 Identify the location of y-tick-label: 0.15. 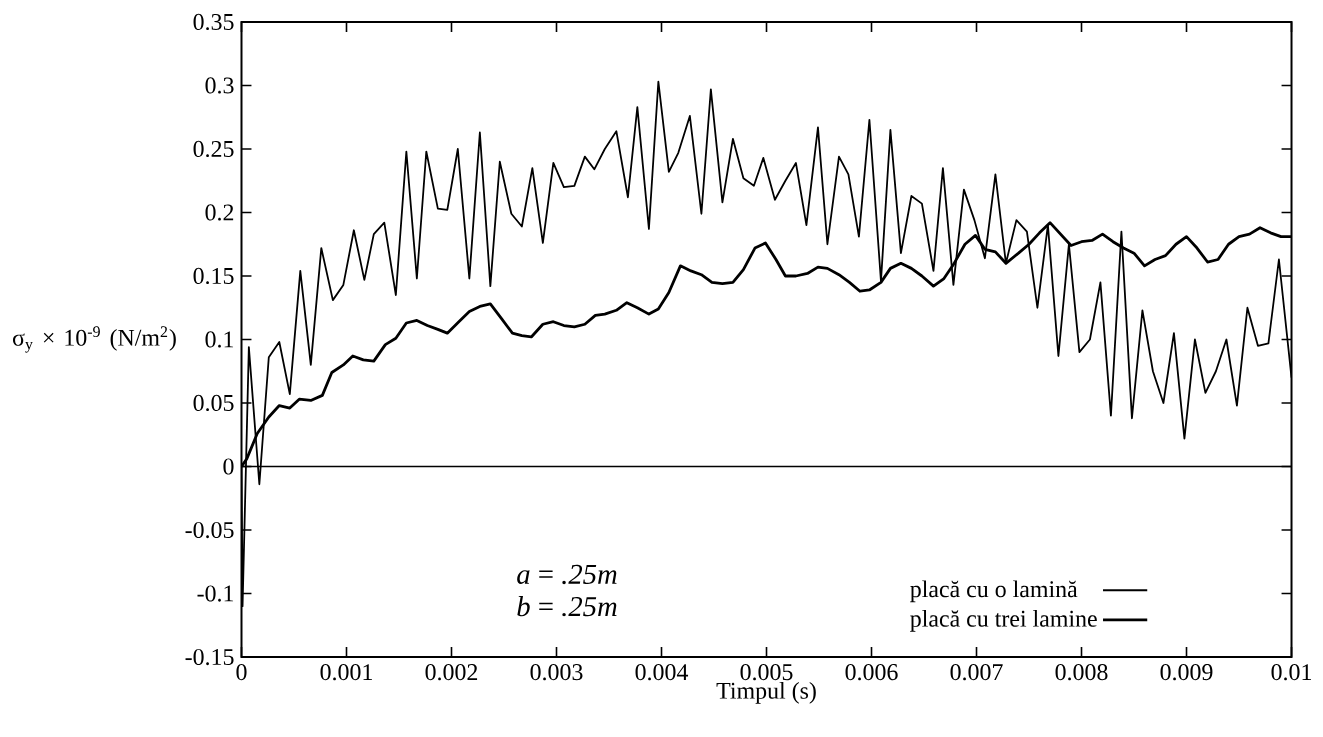
(213, 276).